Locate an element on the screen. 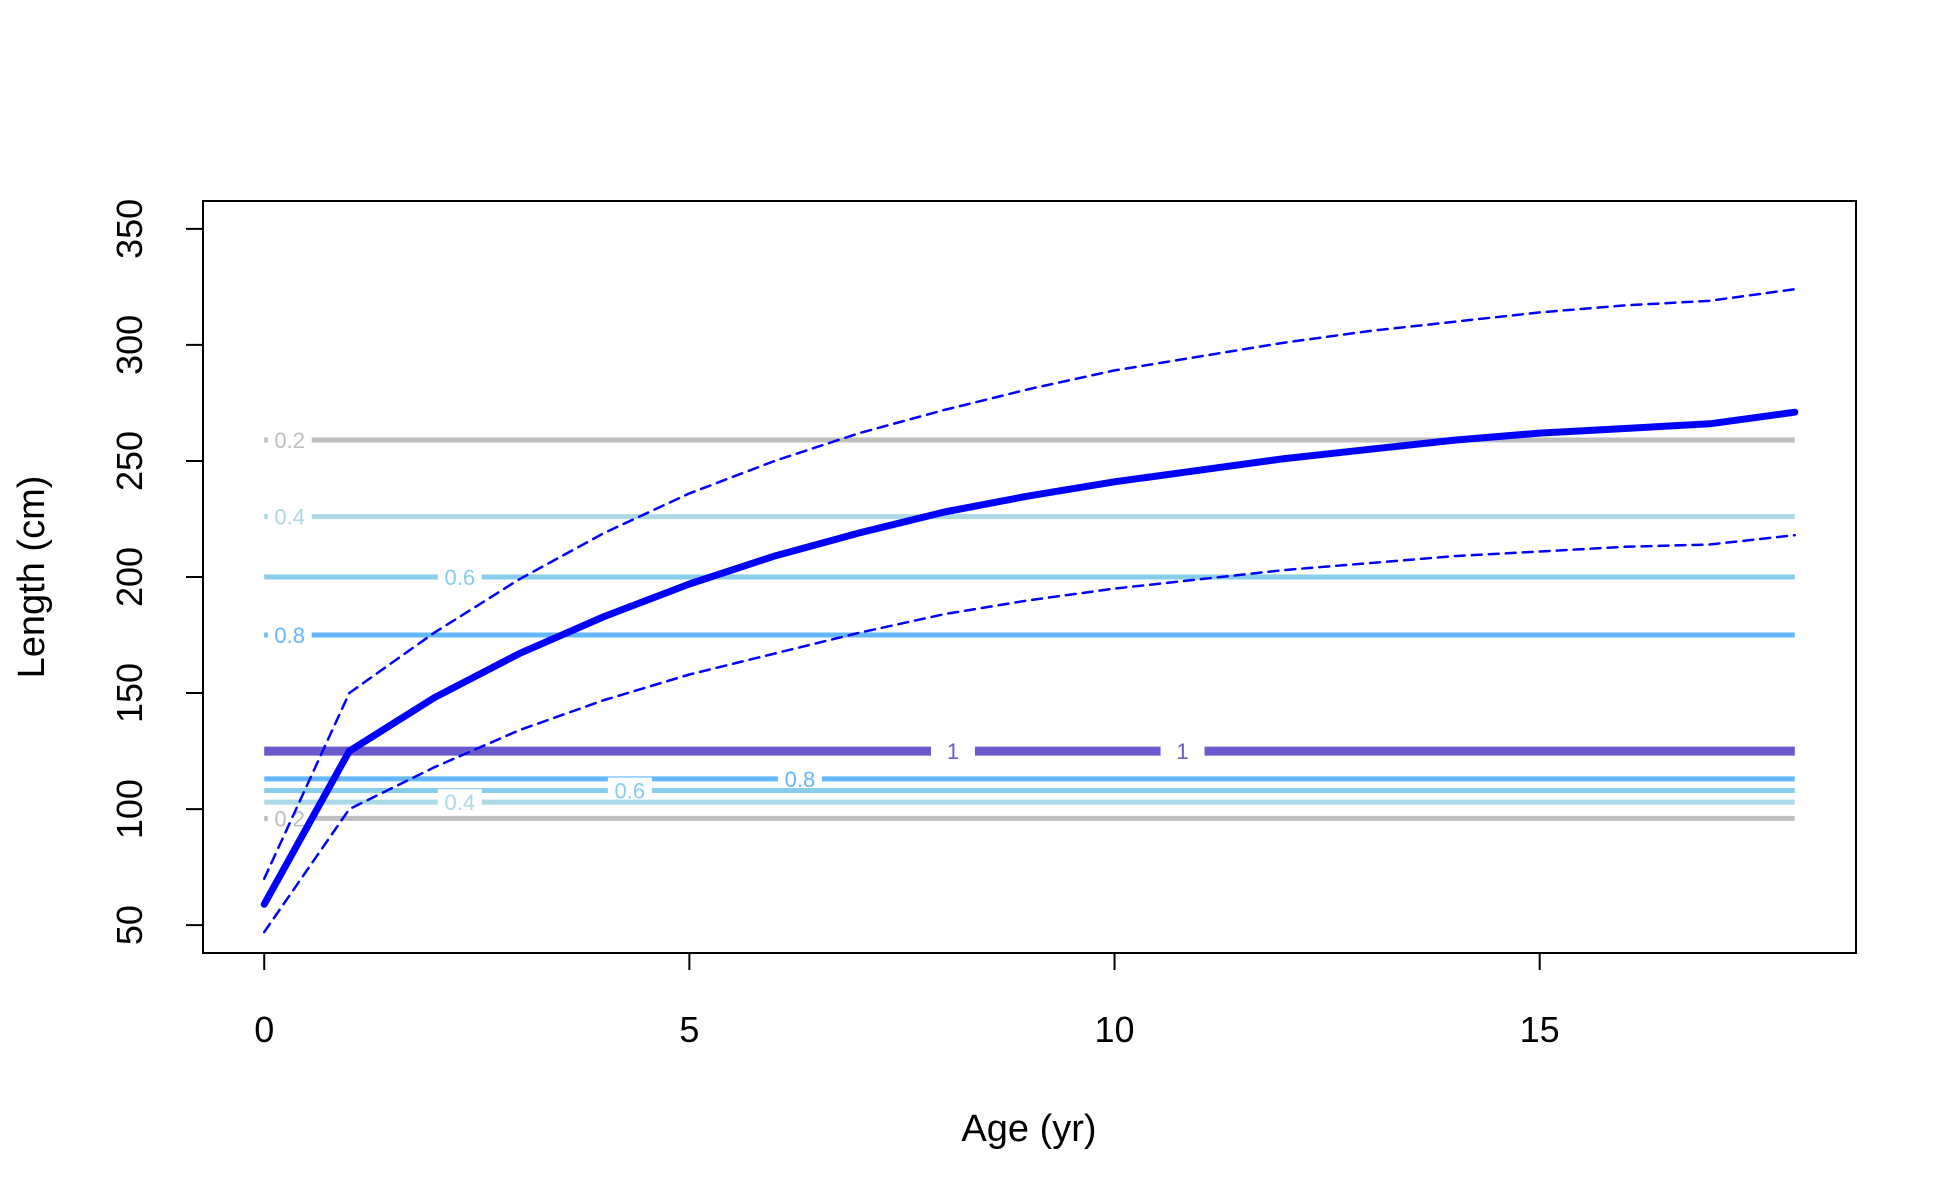 The image size is (1950, 1200). y-axis: 50 100 150 200 250 300 350 is located at coordinates (156, 572).